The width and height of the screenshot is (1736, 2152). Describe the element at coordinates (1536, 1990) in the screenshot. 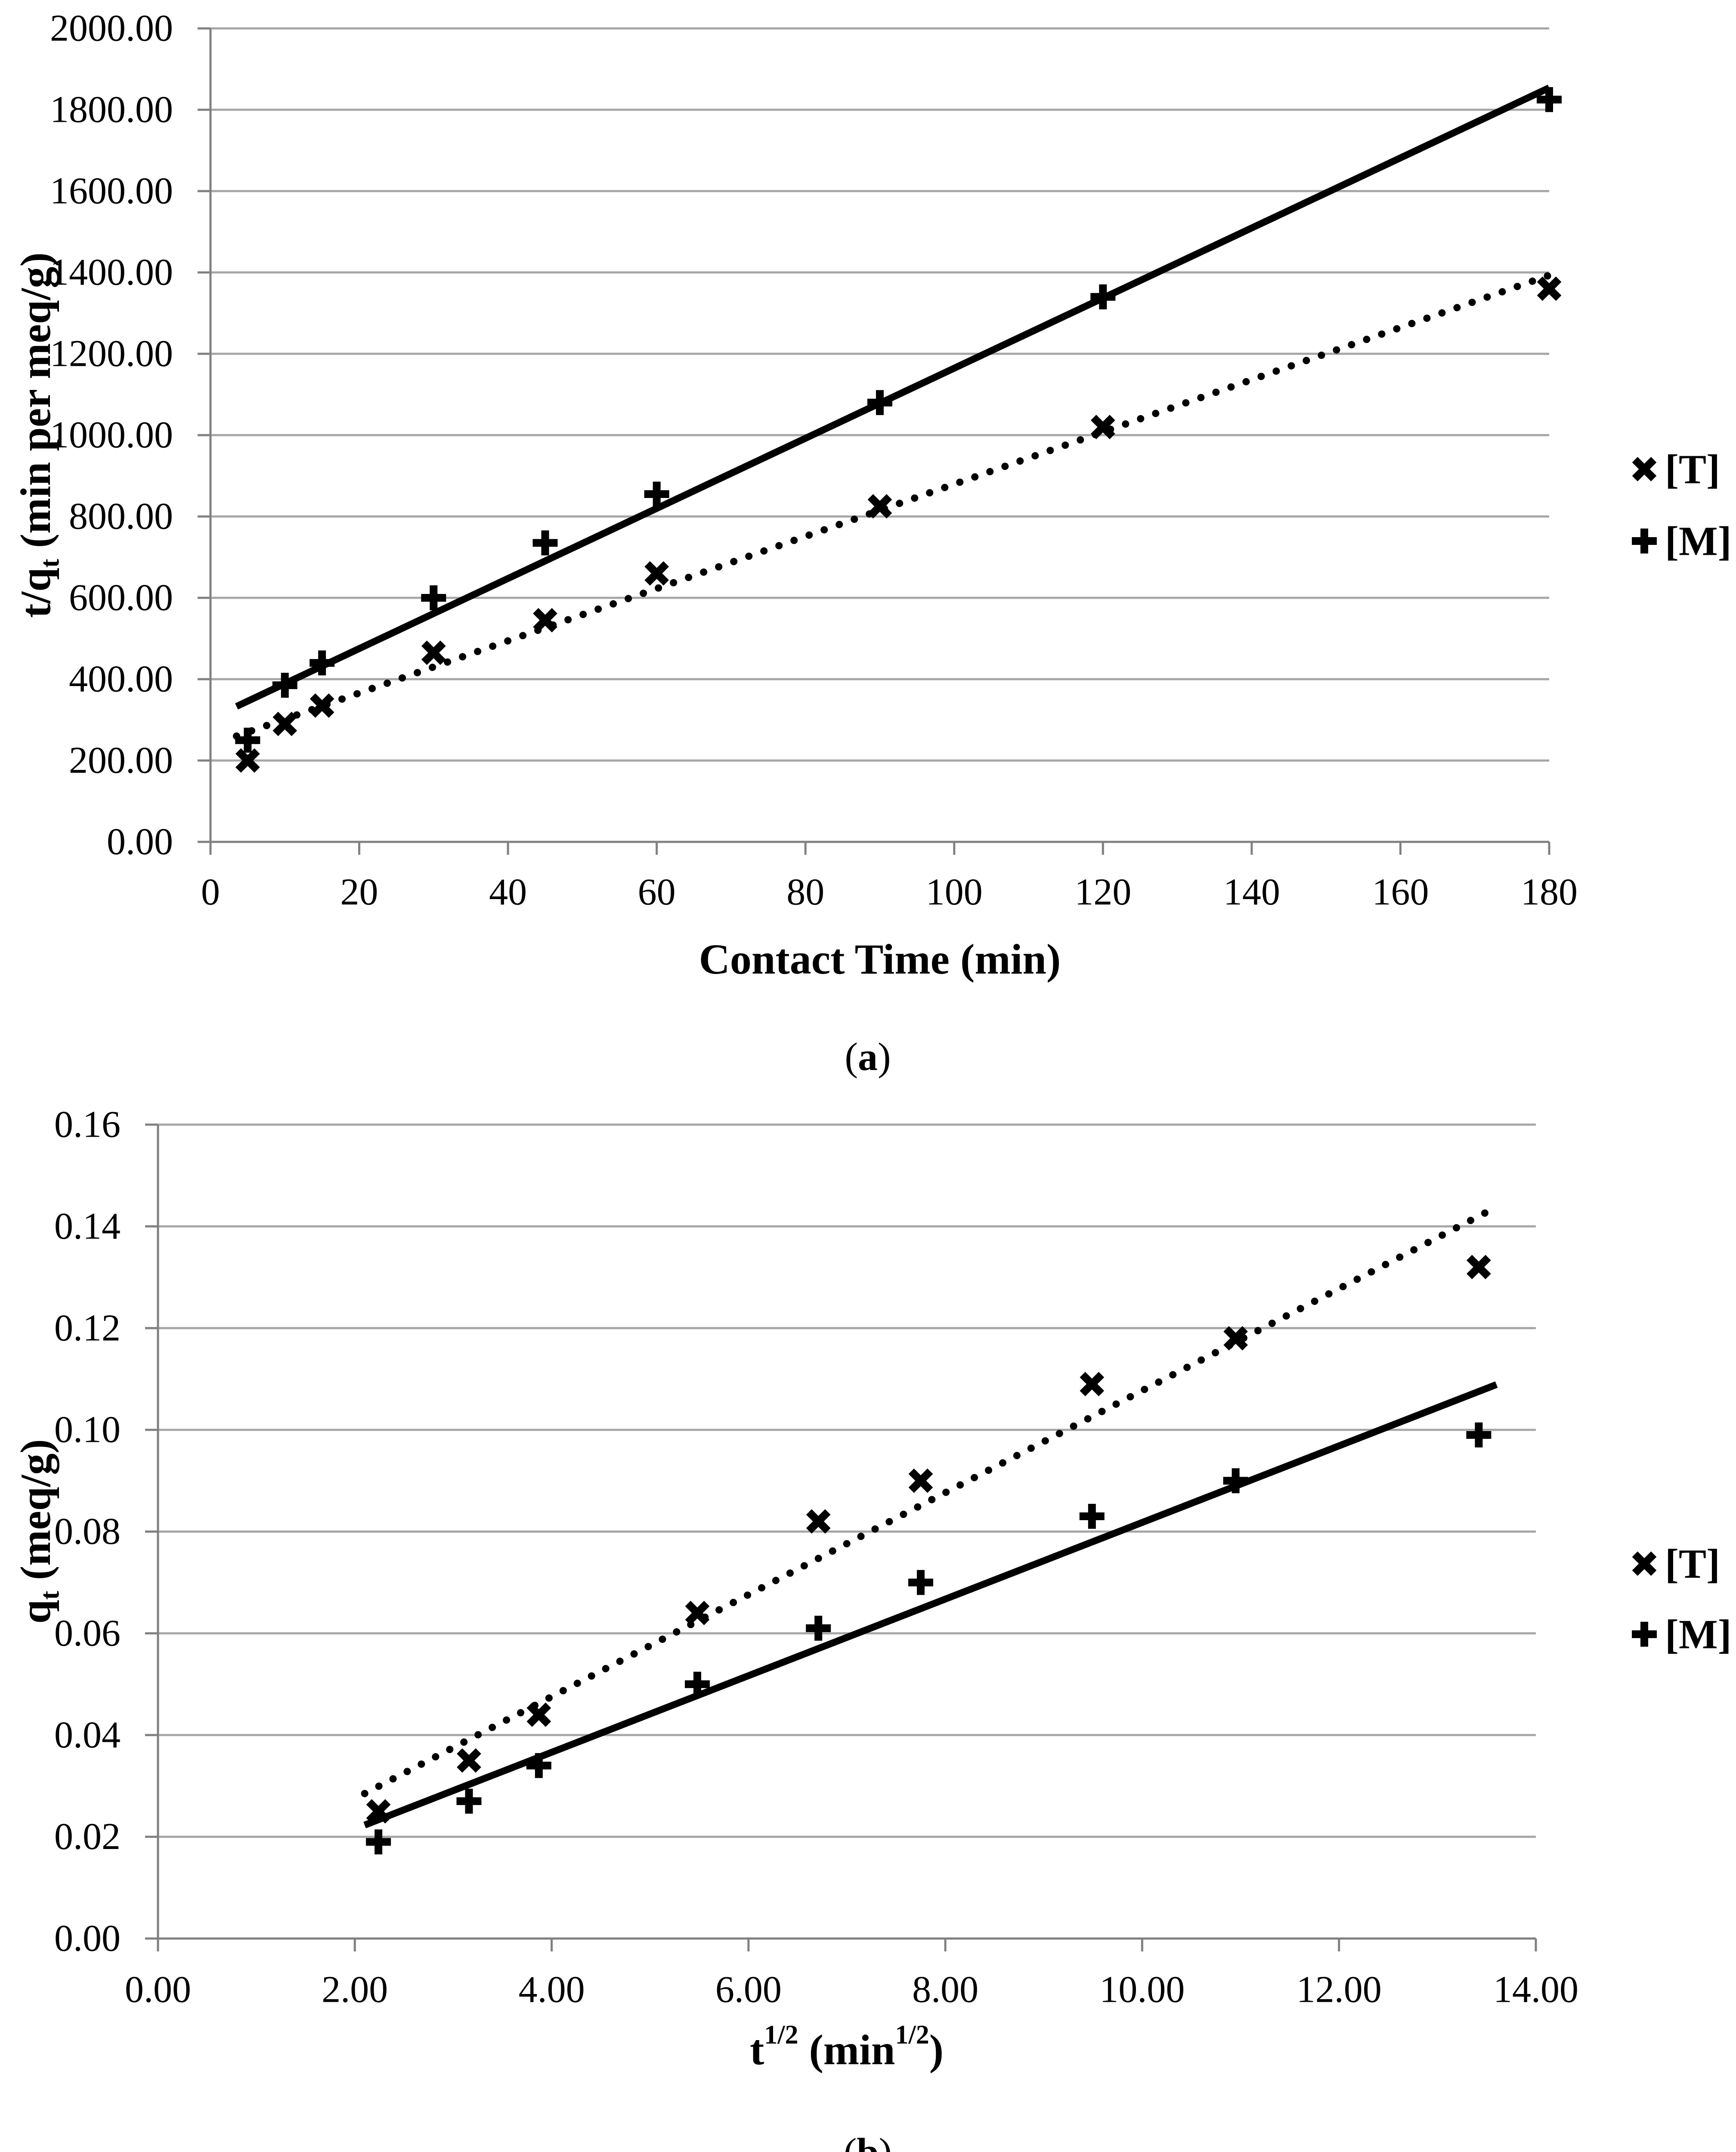

I see `x-tick-label: 14.00` at that location.